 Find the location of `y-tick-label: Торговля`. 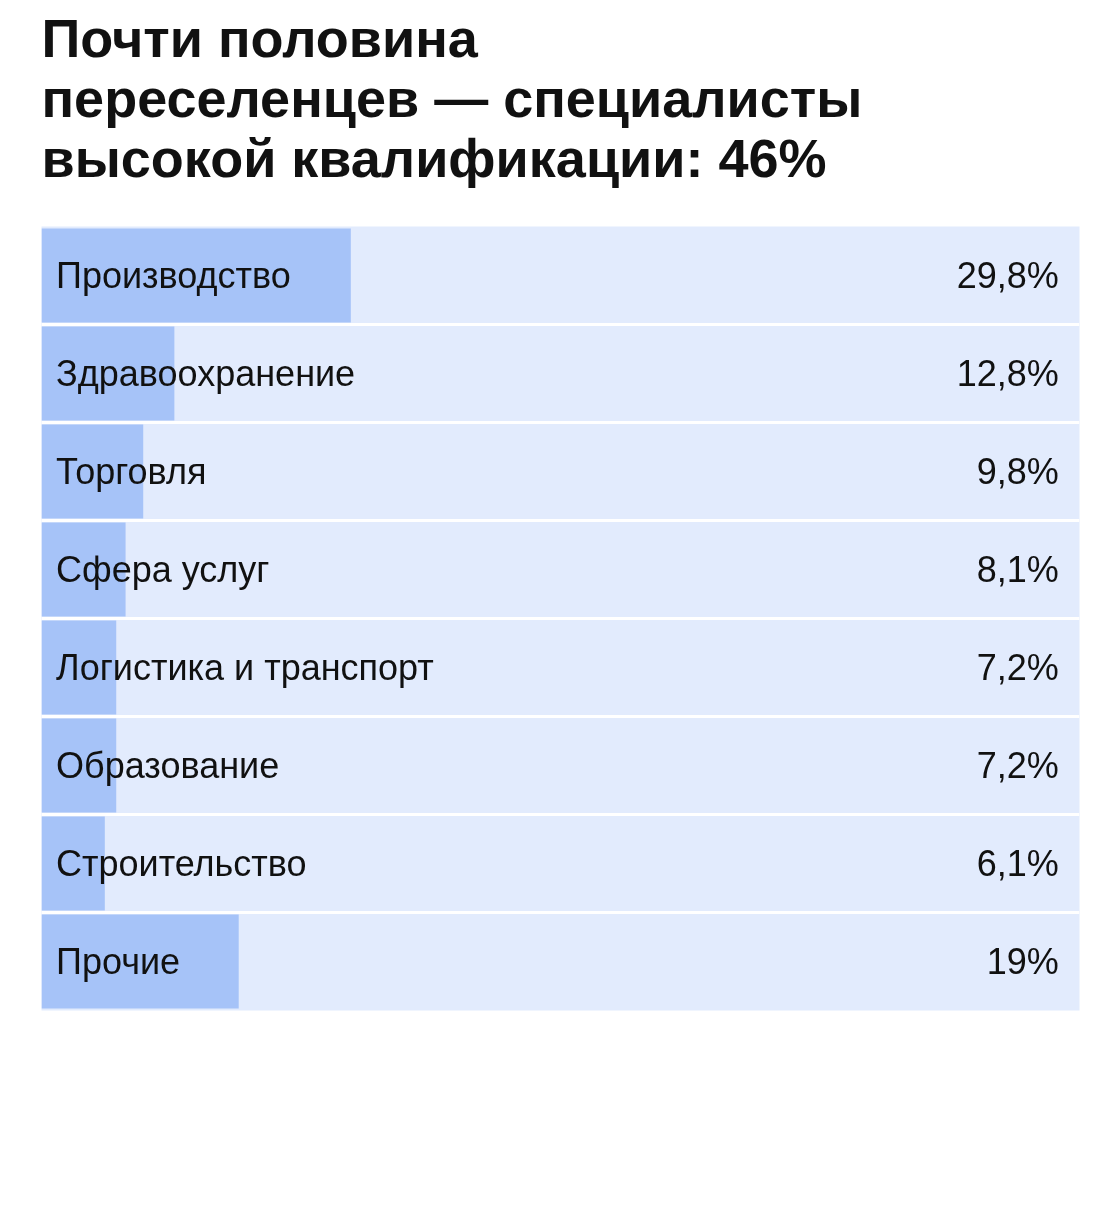

y-tick-label: Торговля is located at coordinates (131, 471).